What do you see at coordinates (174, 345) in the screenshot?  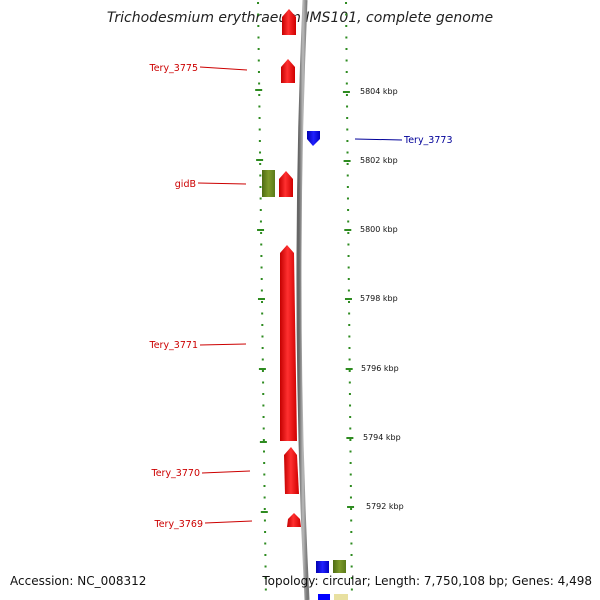 I see `gene-label-tery-3771: Tery_3771` at bounding box center [174, 345].